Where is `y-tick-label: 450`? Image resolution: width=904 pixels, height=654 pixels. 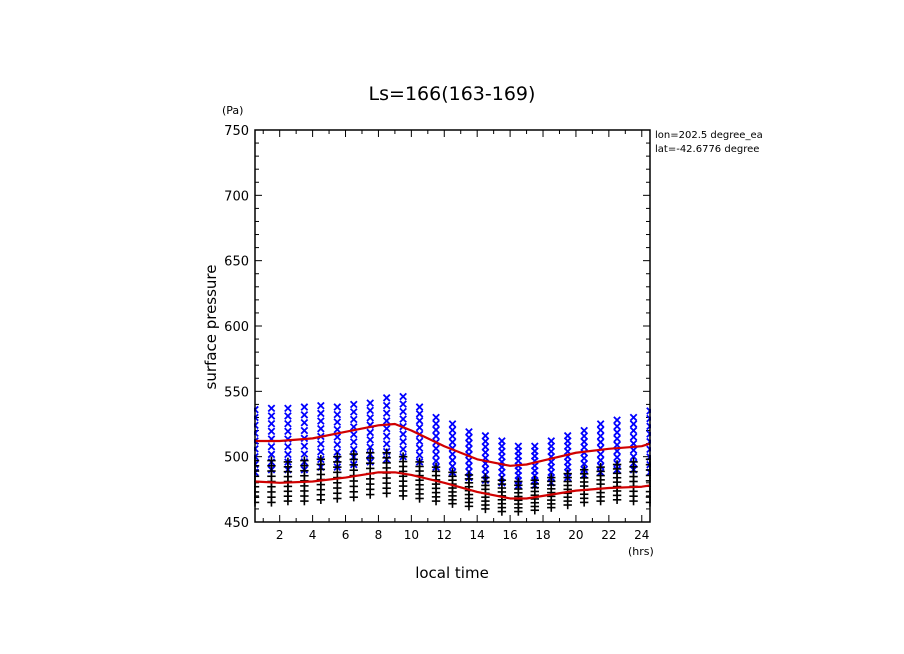
y-tick-label: 450 is located at coordinates (236, 523).